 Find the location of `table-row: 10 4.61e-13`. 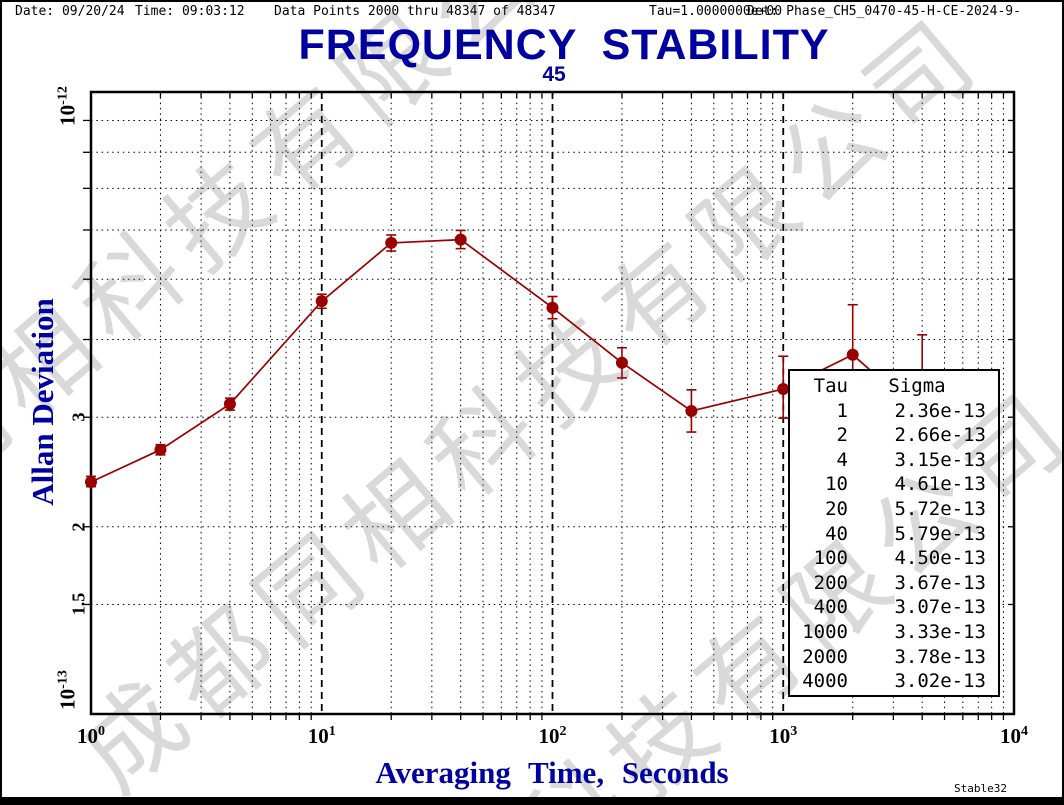

table-row: 10 4.61e-13 is located at coordinates (894, 484).